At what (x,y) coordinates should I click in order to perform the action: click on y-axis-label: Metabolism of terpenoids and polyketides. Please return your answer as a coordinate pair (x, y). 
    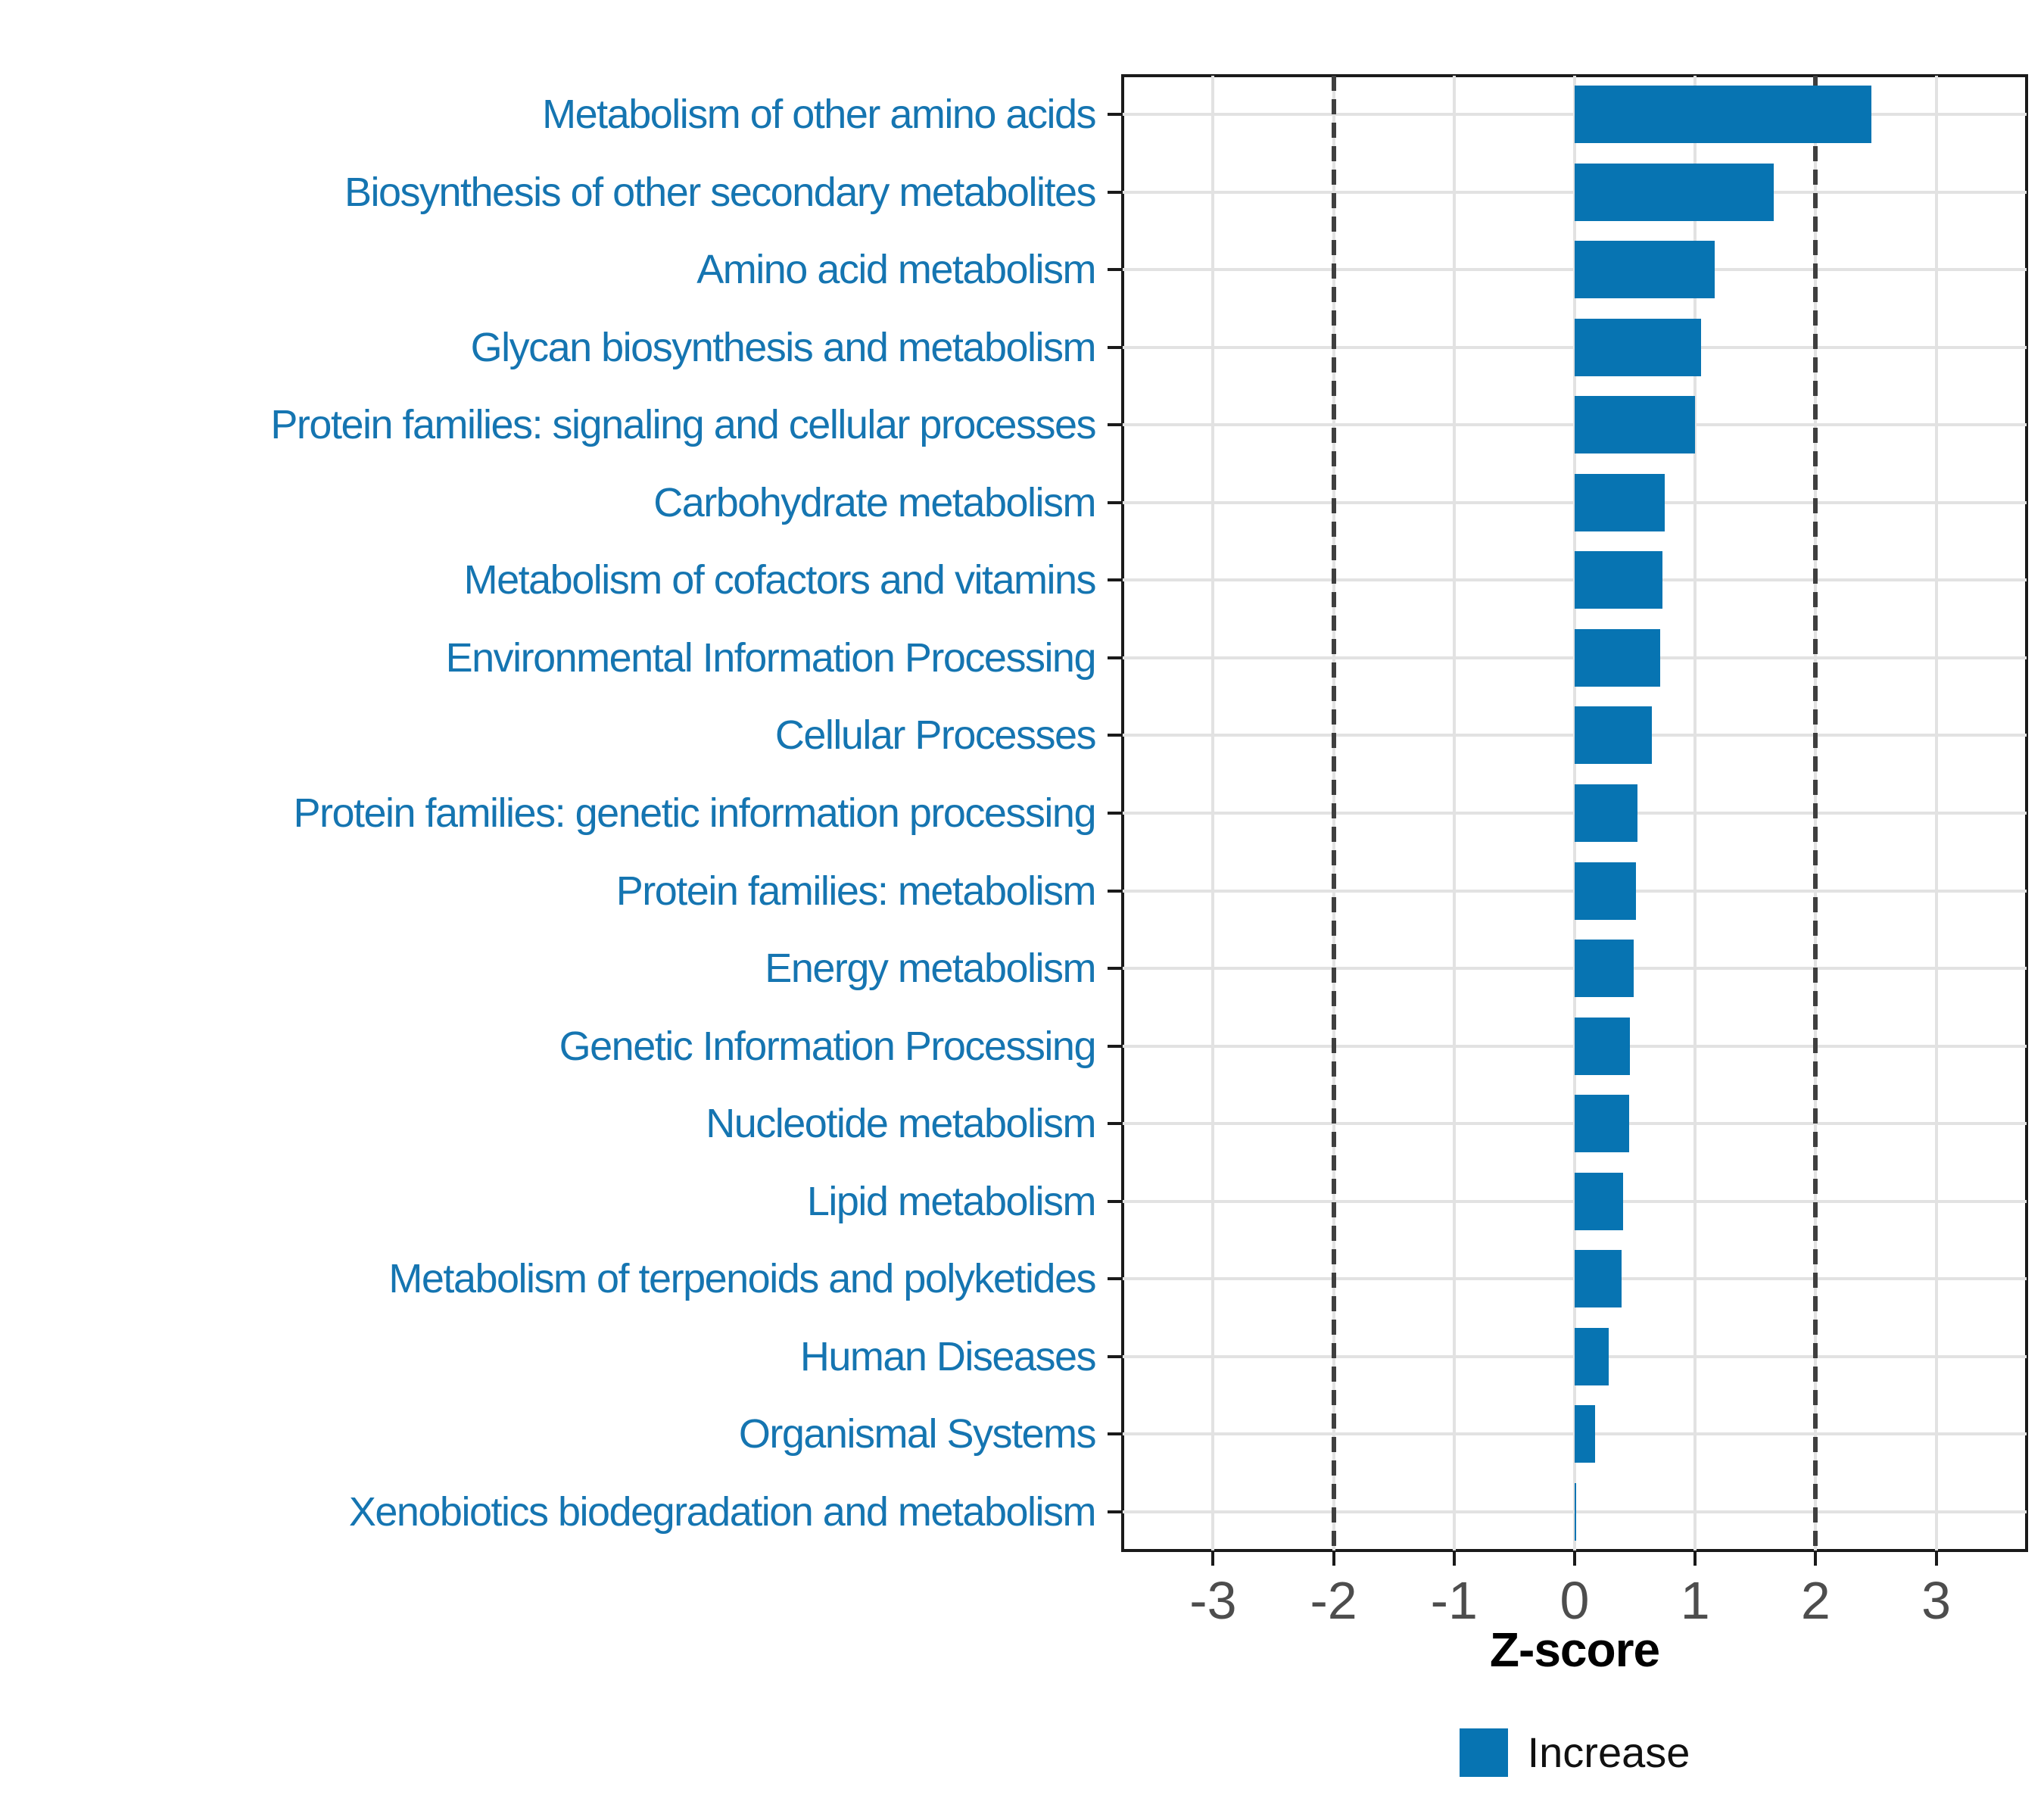
    Looking at the image, I should click on (742, 1279).